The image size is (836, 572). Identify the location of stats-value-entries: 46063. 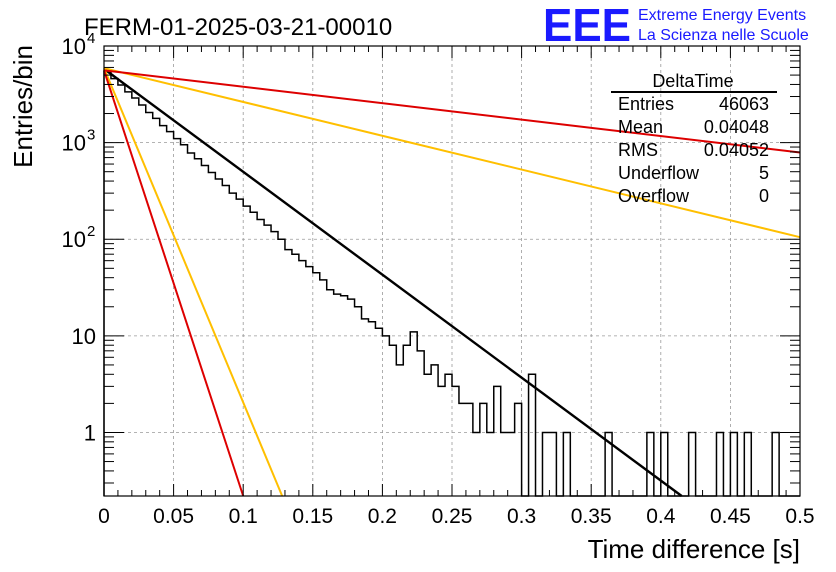
(744, 104).